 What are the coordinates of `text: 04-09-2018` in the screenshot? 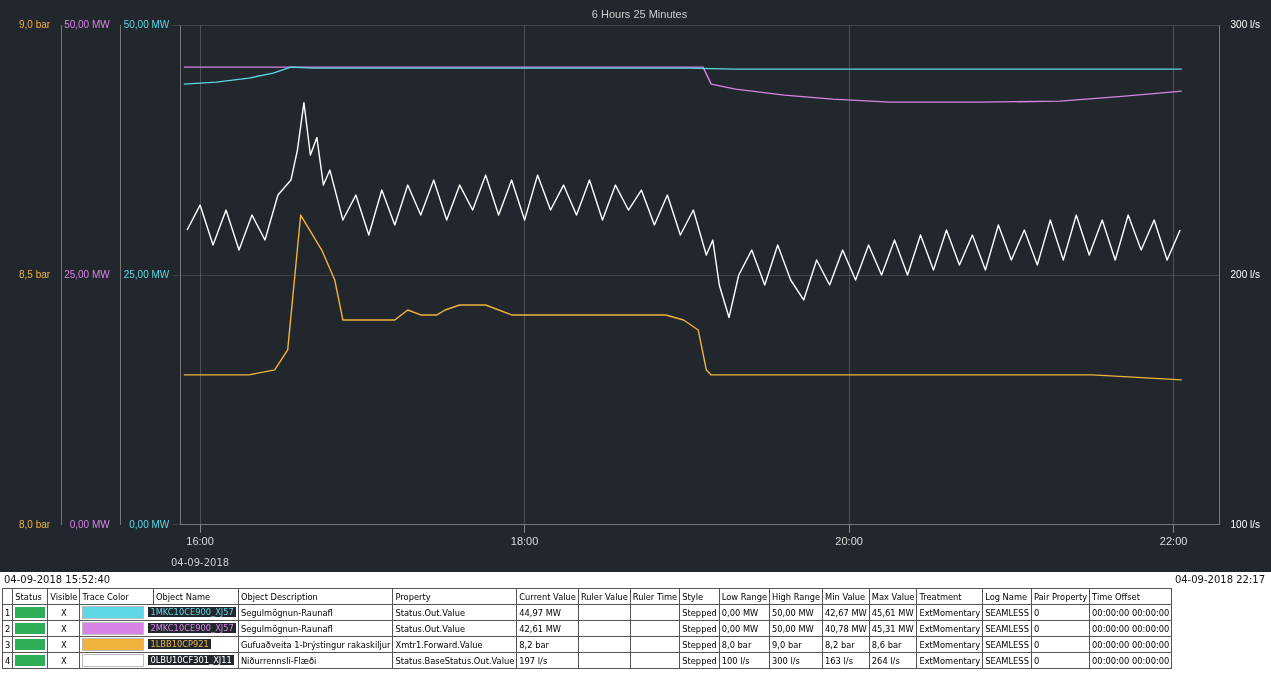 It's located at (200, 562).